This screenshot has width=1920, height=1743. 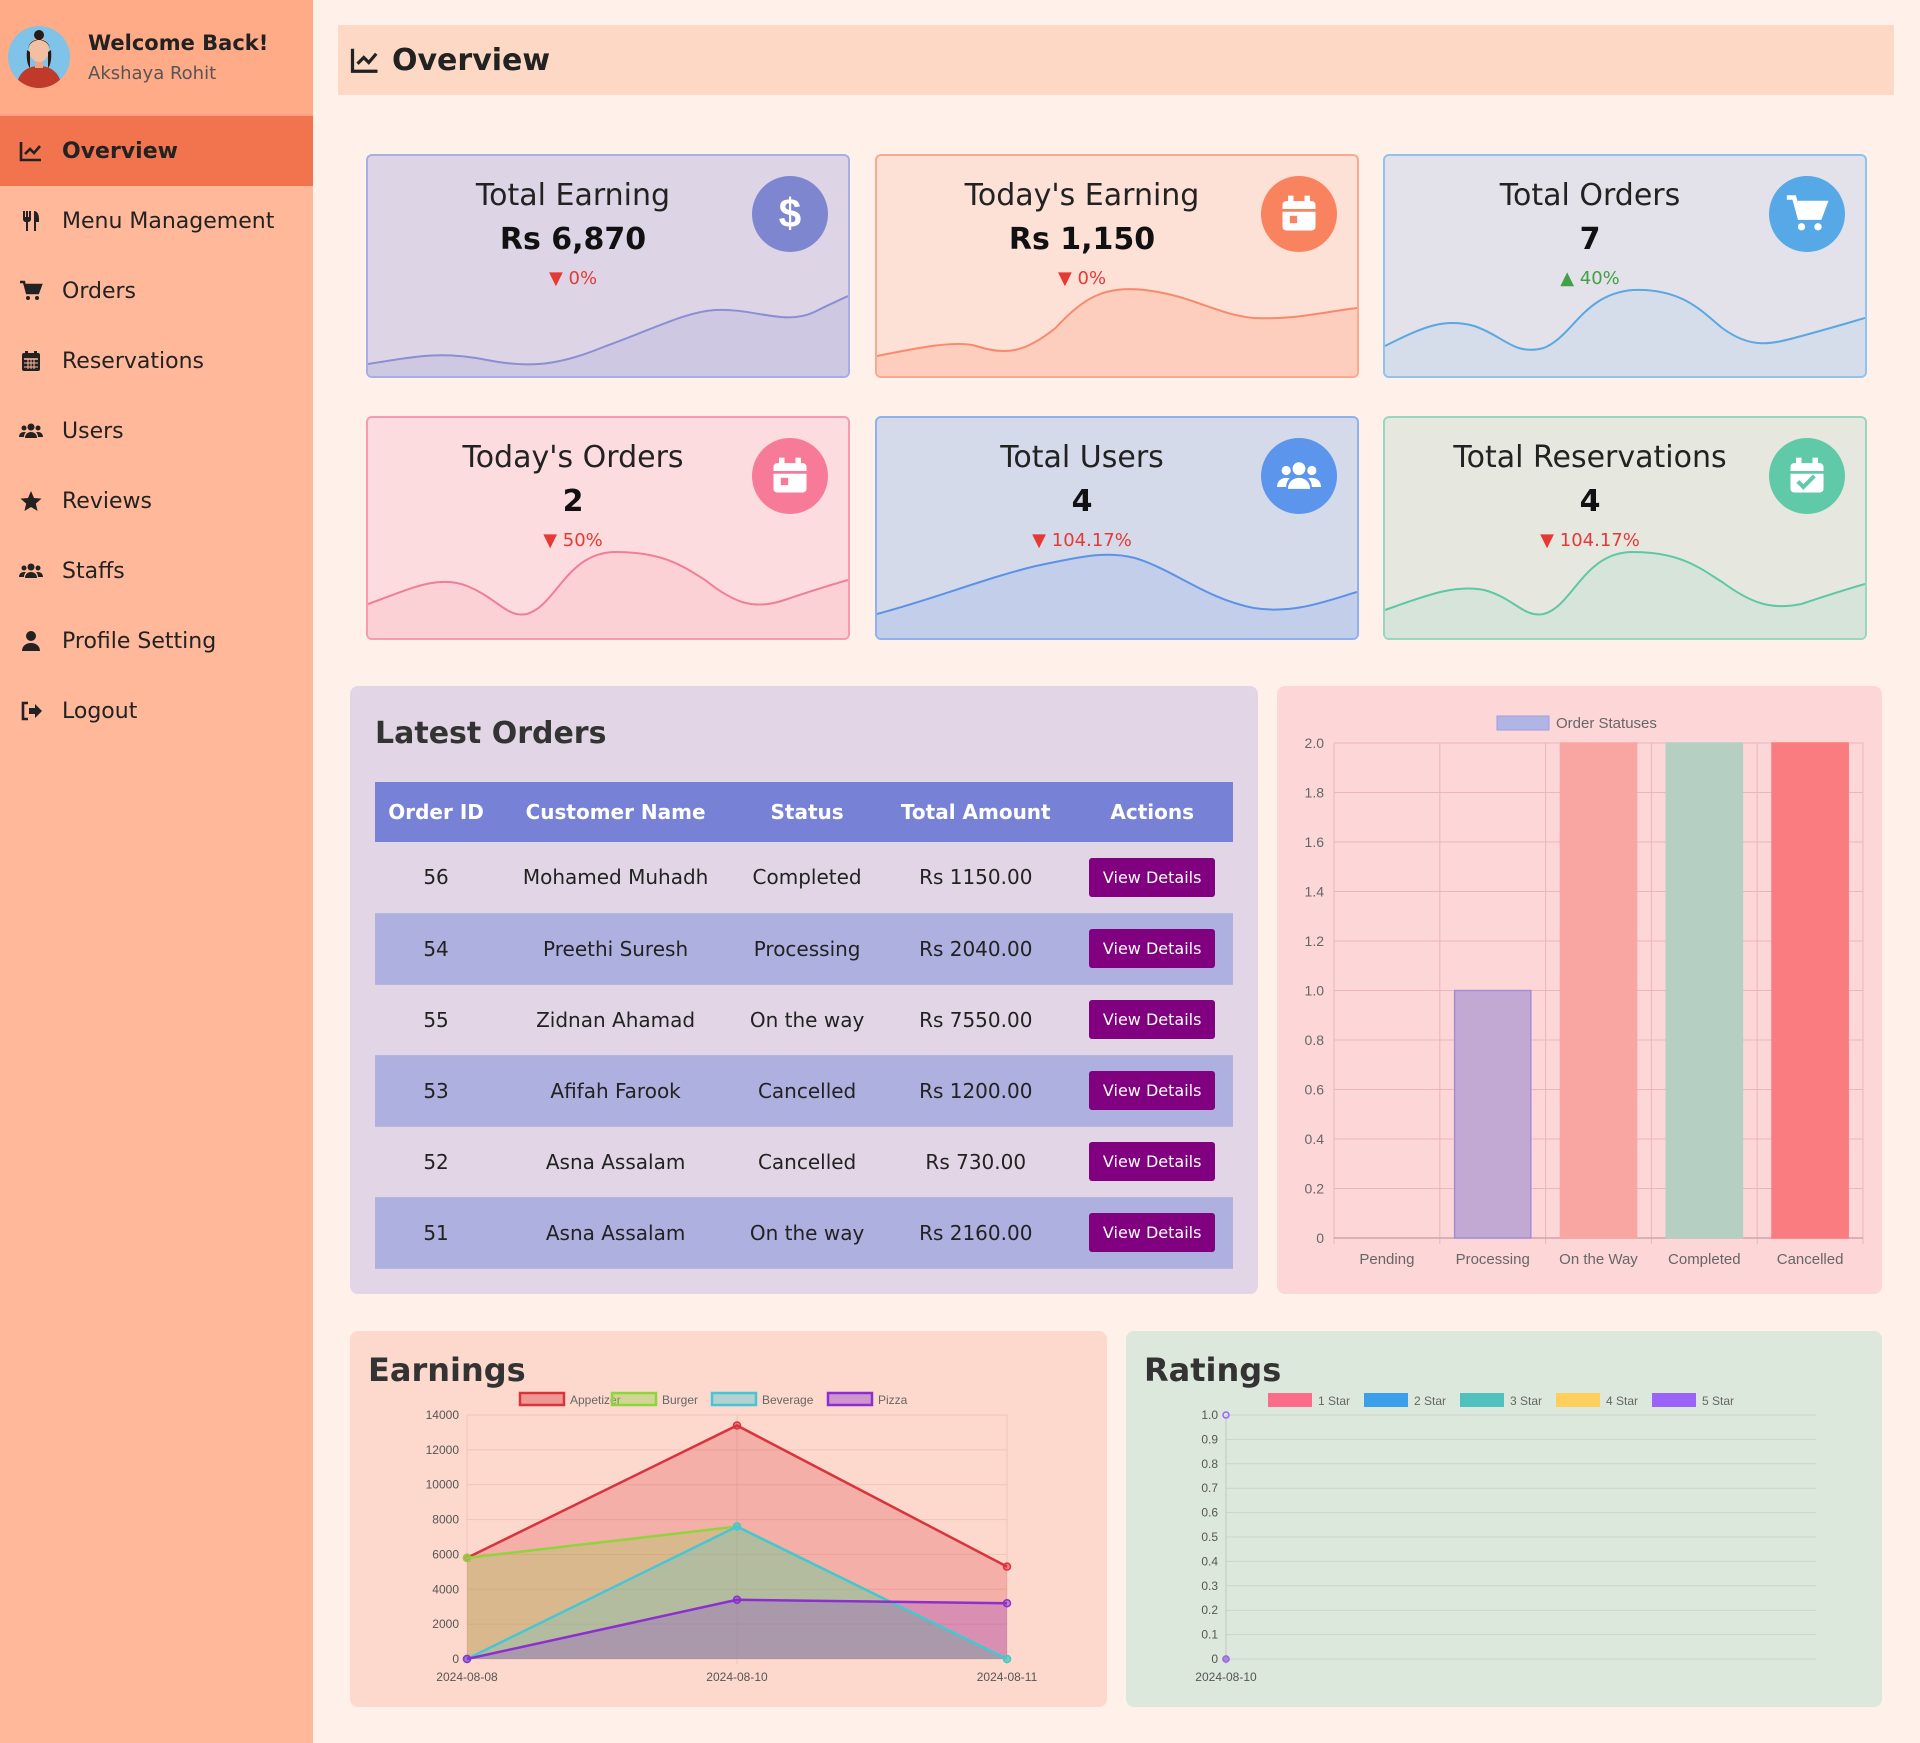 I want to click on y-tick-label: 10000, so click(x=443, y=1485).